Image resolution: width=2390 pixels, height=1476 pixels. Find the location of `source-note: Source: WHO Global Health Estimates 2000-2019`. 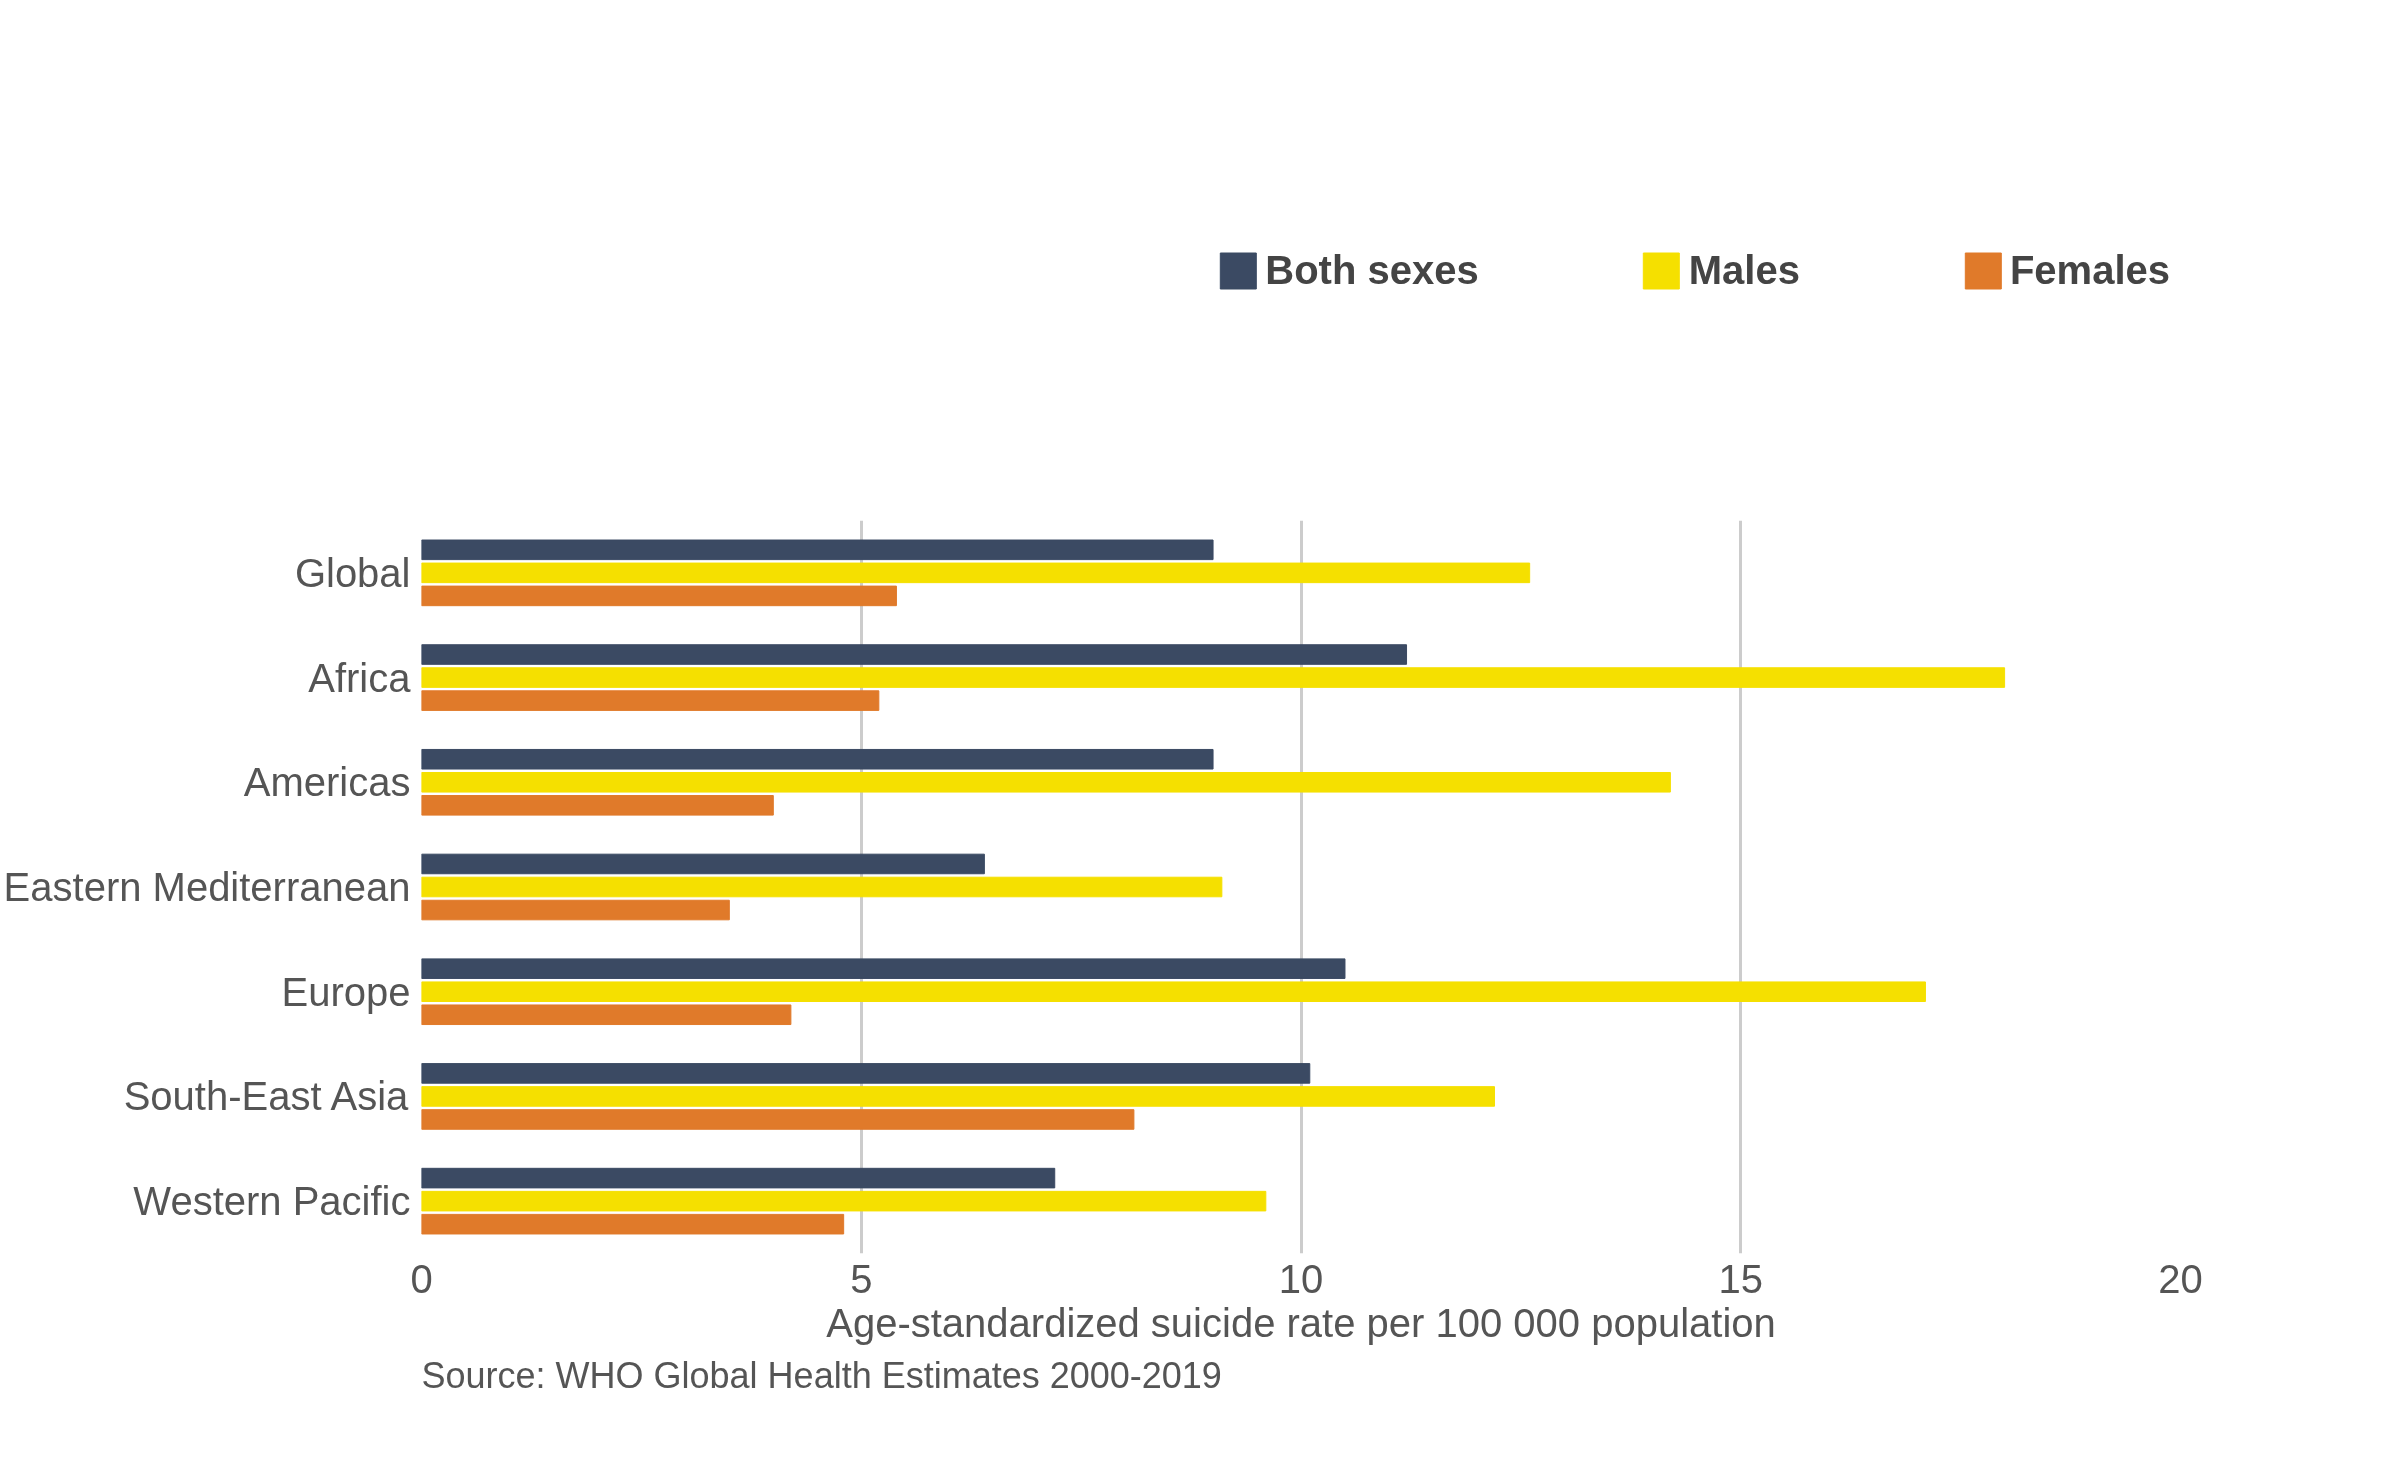

source-note: Source: WHO Global Health Estimates 2000-2019 is located at coordinates (821, 1375).